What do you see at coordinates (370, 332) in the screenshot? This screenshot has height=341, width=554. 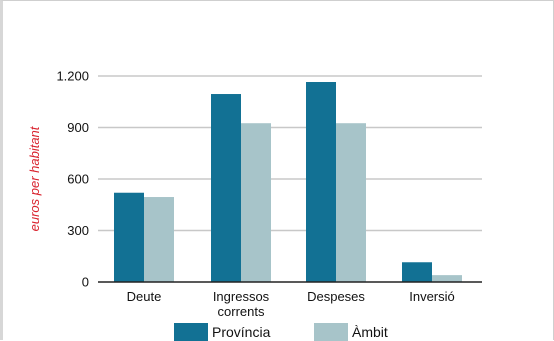 I see `legend-label: Àmbit` at bounding box center [370, 332].